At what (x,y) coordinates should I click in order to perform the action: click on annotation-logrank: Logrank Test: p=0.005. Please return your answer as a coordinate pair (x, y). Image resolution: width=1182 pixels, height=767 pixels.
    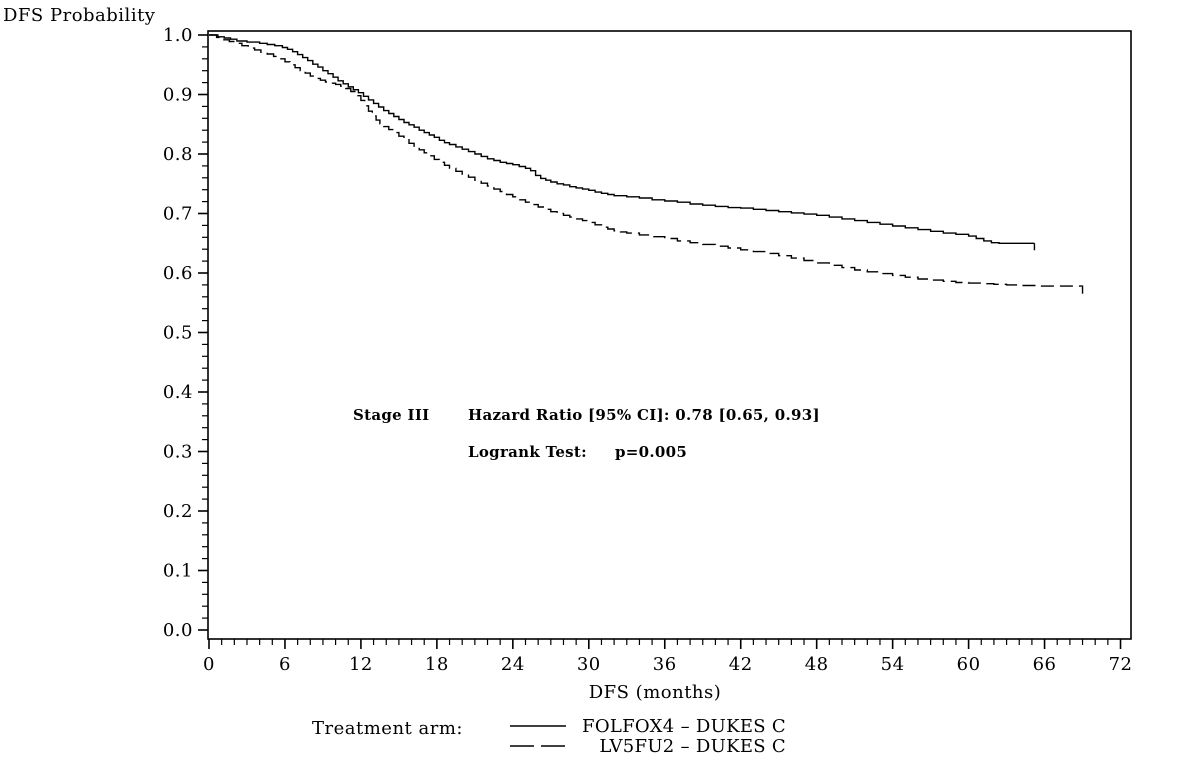
    Looking at the image, I should click on (577, 452).